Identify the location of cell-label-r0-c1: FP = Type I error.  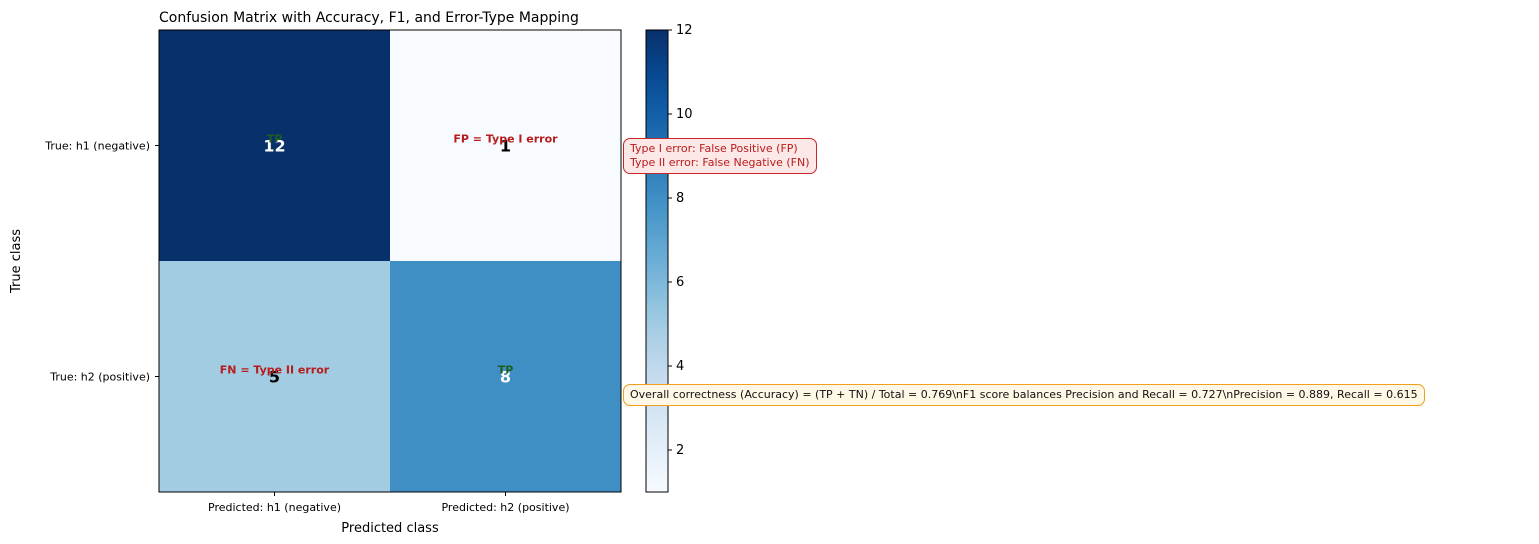
(505, 139).